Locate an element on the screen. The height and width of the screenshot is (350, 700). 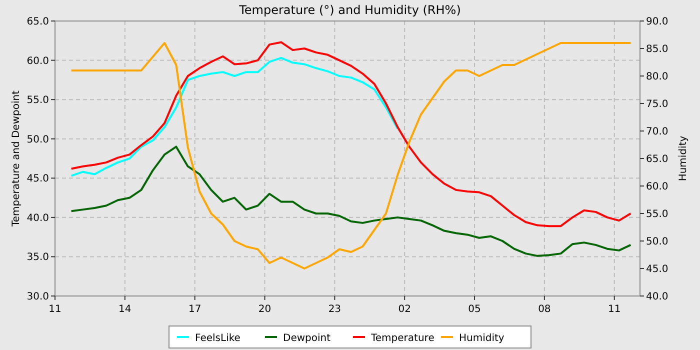
legend-label: Humidity is located at coordinates (481, 338).